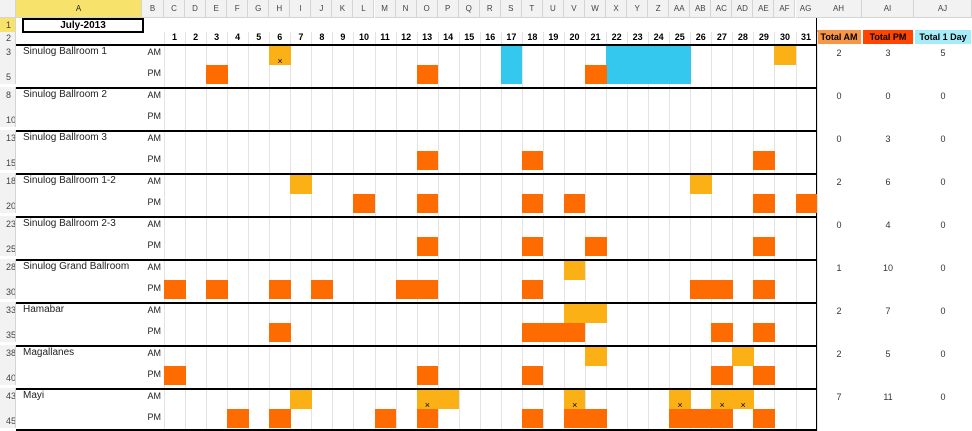 The height and width of the screenshot is (431, 972). Describe the element at coordinates (785, 9) in the screenshot. I see `column-header-af: AF` at that location.